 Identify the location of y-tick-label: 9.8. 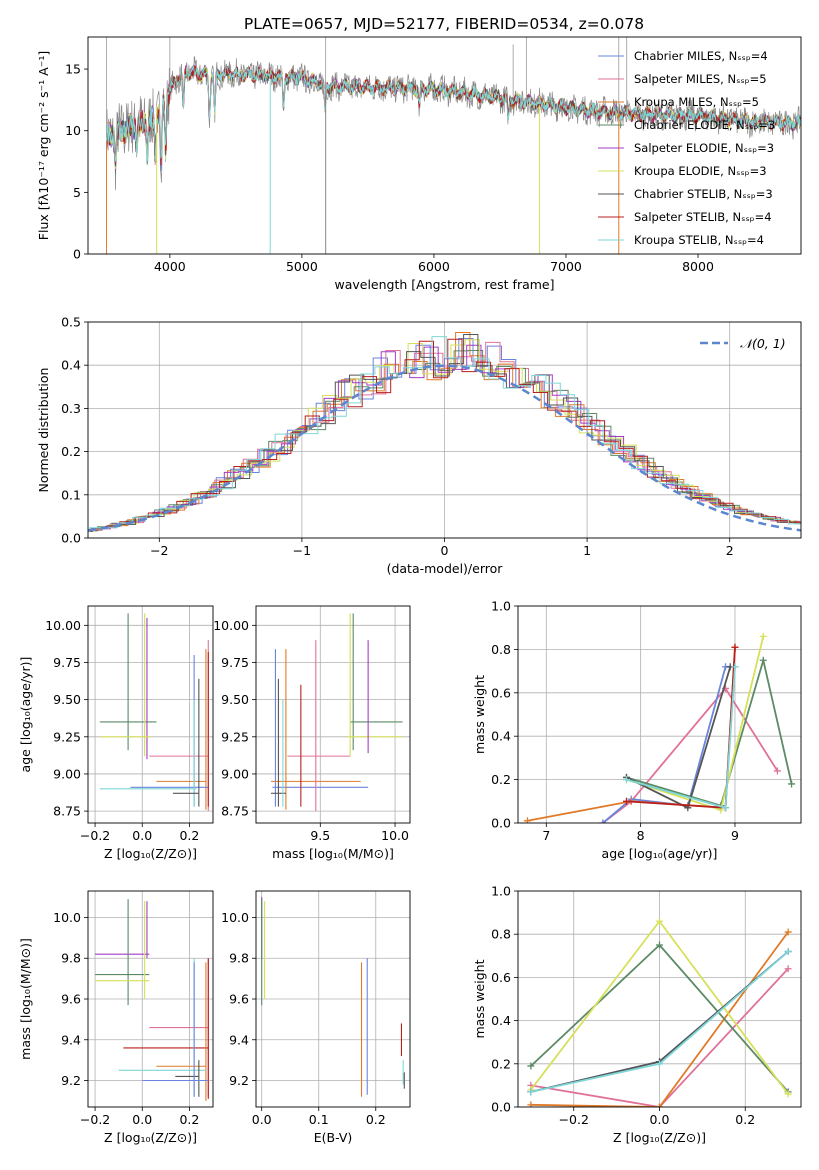
(239, 958).